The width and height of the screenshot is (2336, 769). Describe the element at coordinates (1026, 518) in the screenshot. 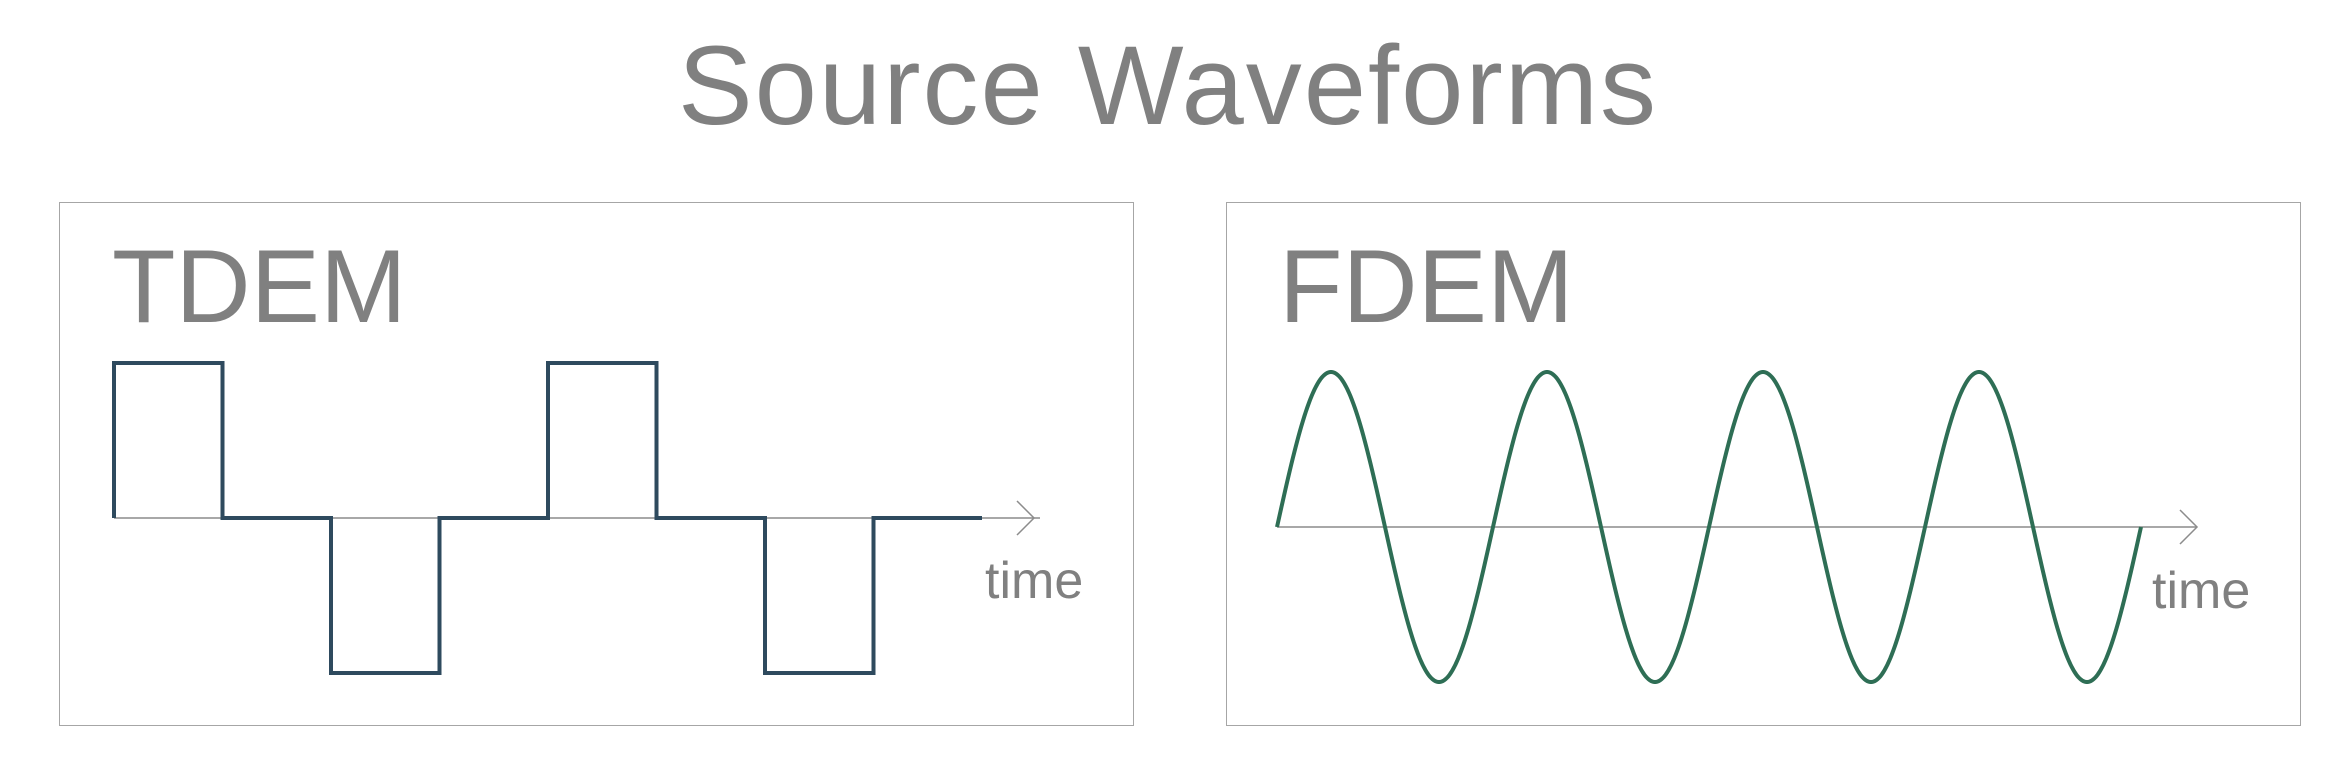

I see `tdem-axis-arrowhead` at that location.